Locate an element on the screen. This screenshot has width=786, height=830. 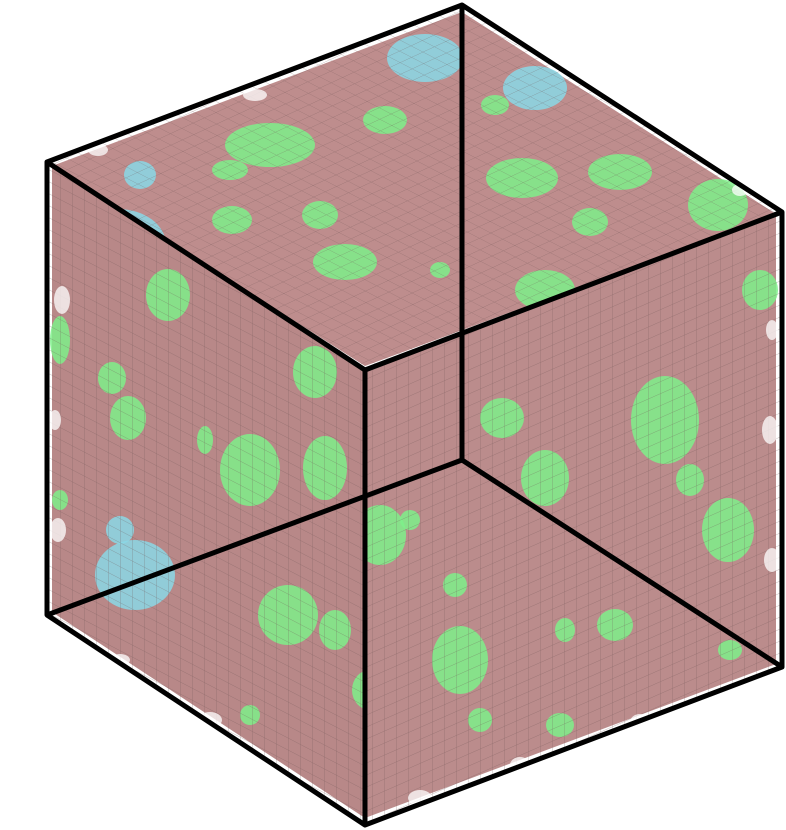
cube-edge-back-right is located at coordinates (622, 563).